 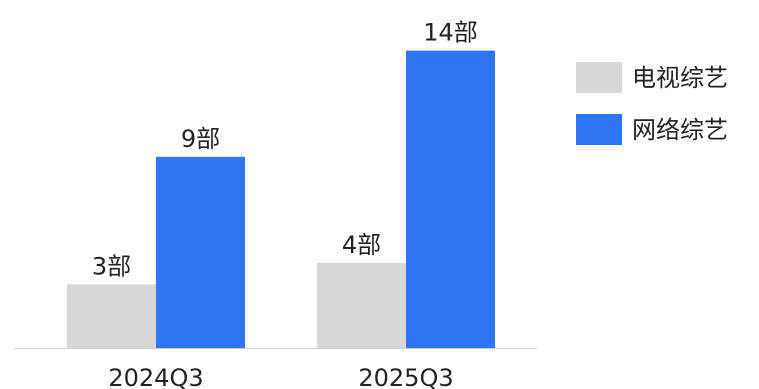 I want to click on x-tick-labels-group: 2024Q3 2025Q3, so click(x=280, y=376).